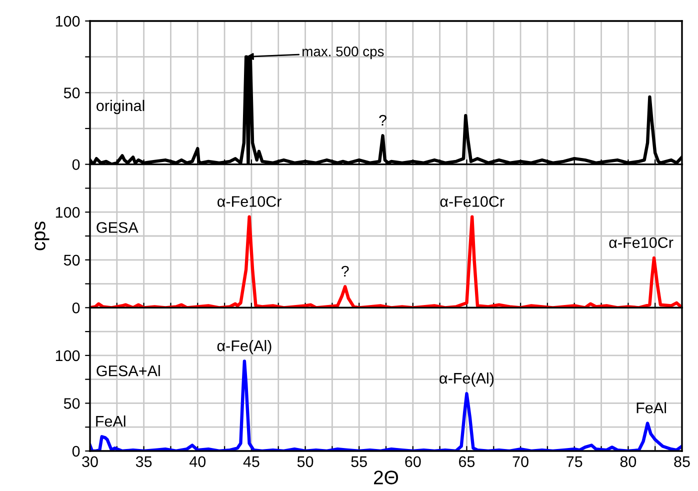 The image size is (698, 491). What do you see at coordinates (343, 53) in the screenshot?
I see `annotation: max. 500 cps` at bounding box center [343, 53].